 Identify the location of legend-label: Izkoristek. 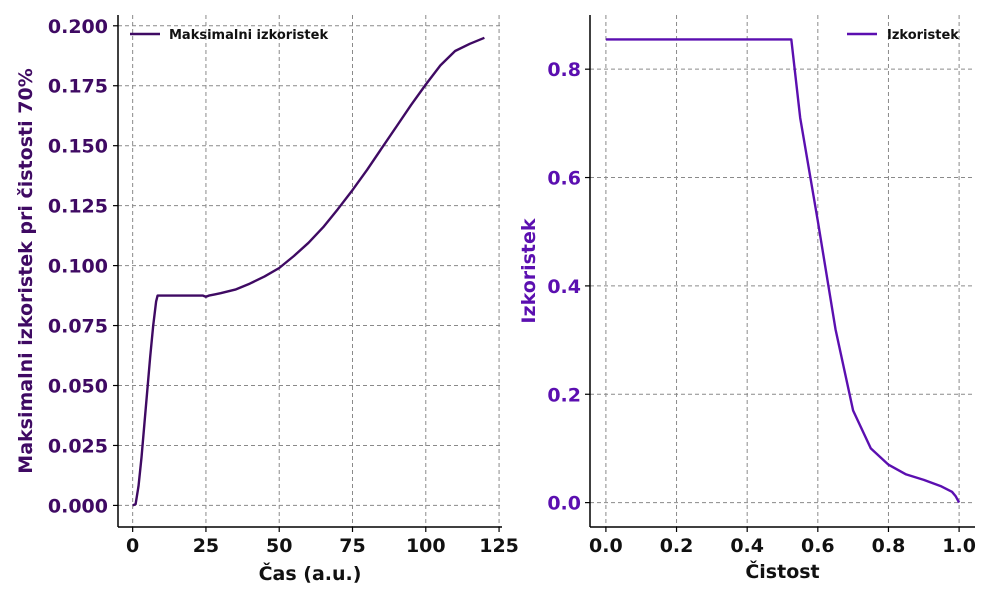
(923, 35).